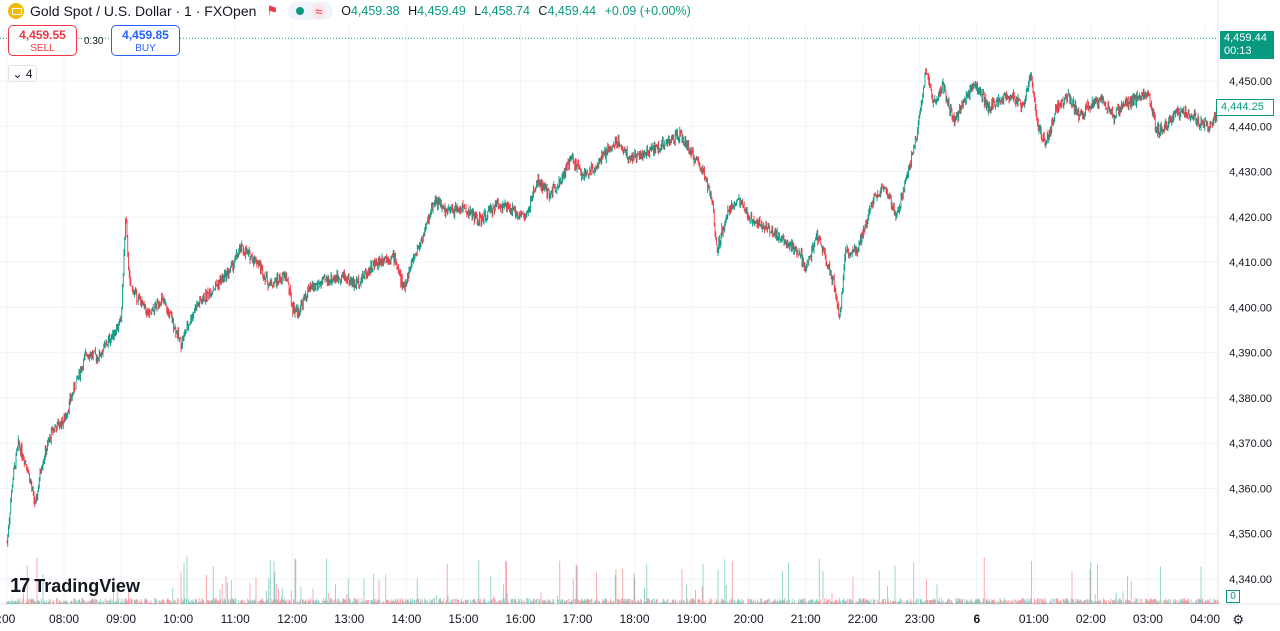  I want to click on buy-label: BUY, so click(145, 48).